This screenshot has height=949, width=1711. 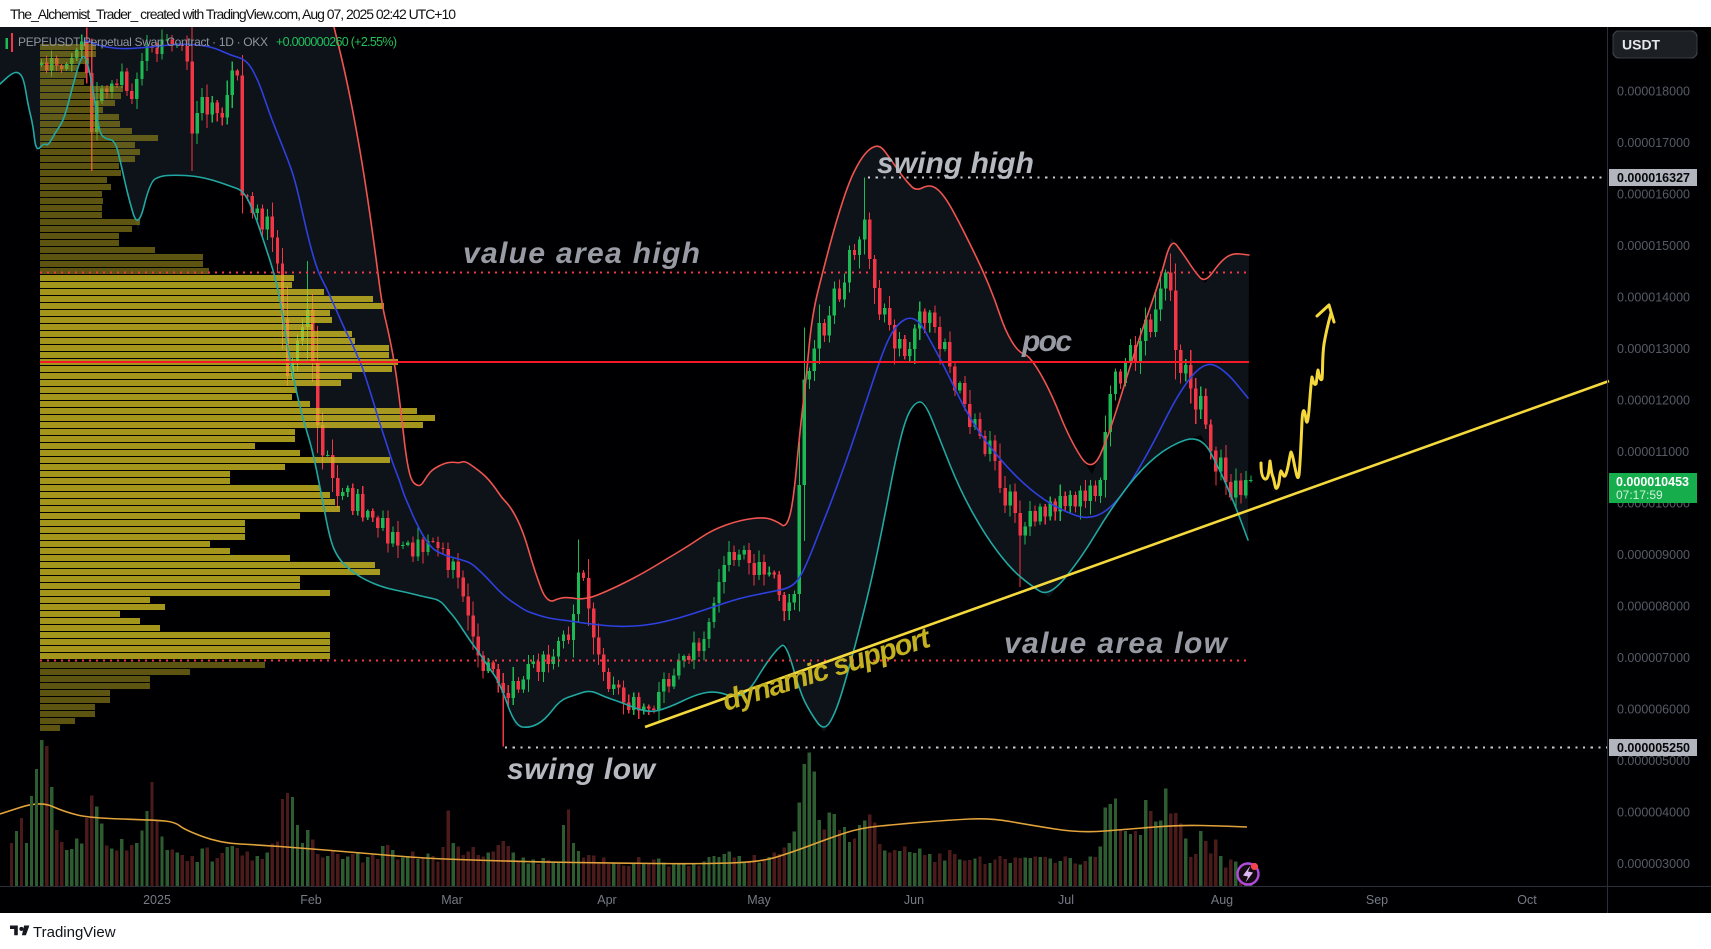 What do you see at coordinates (1653, 748) in the screenshot?
I see `svg-text: 0.000005250` at bounding box center [1653, 748].